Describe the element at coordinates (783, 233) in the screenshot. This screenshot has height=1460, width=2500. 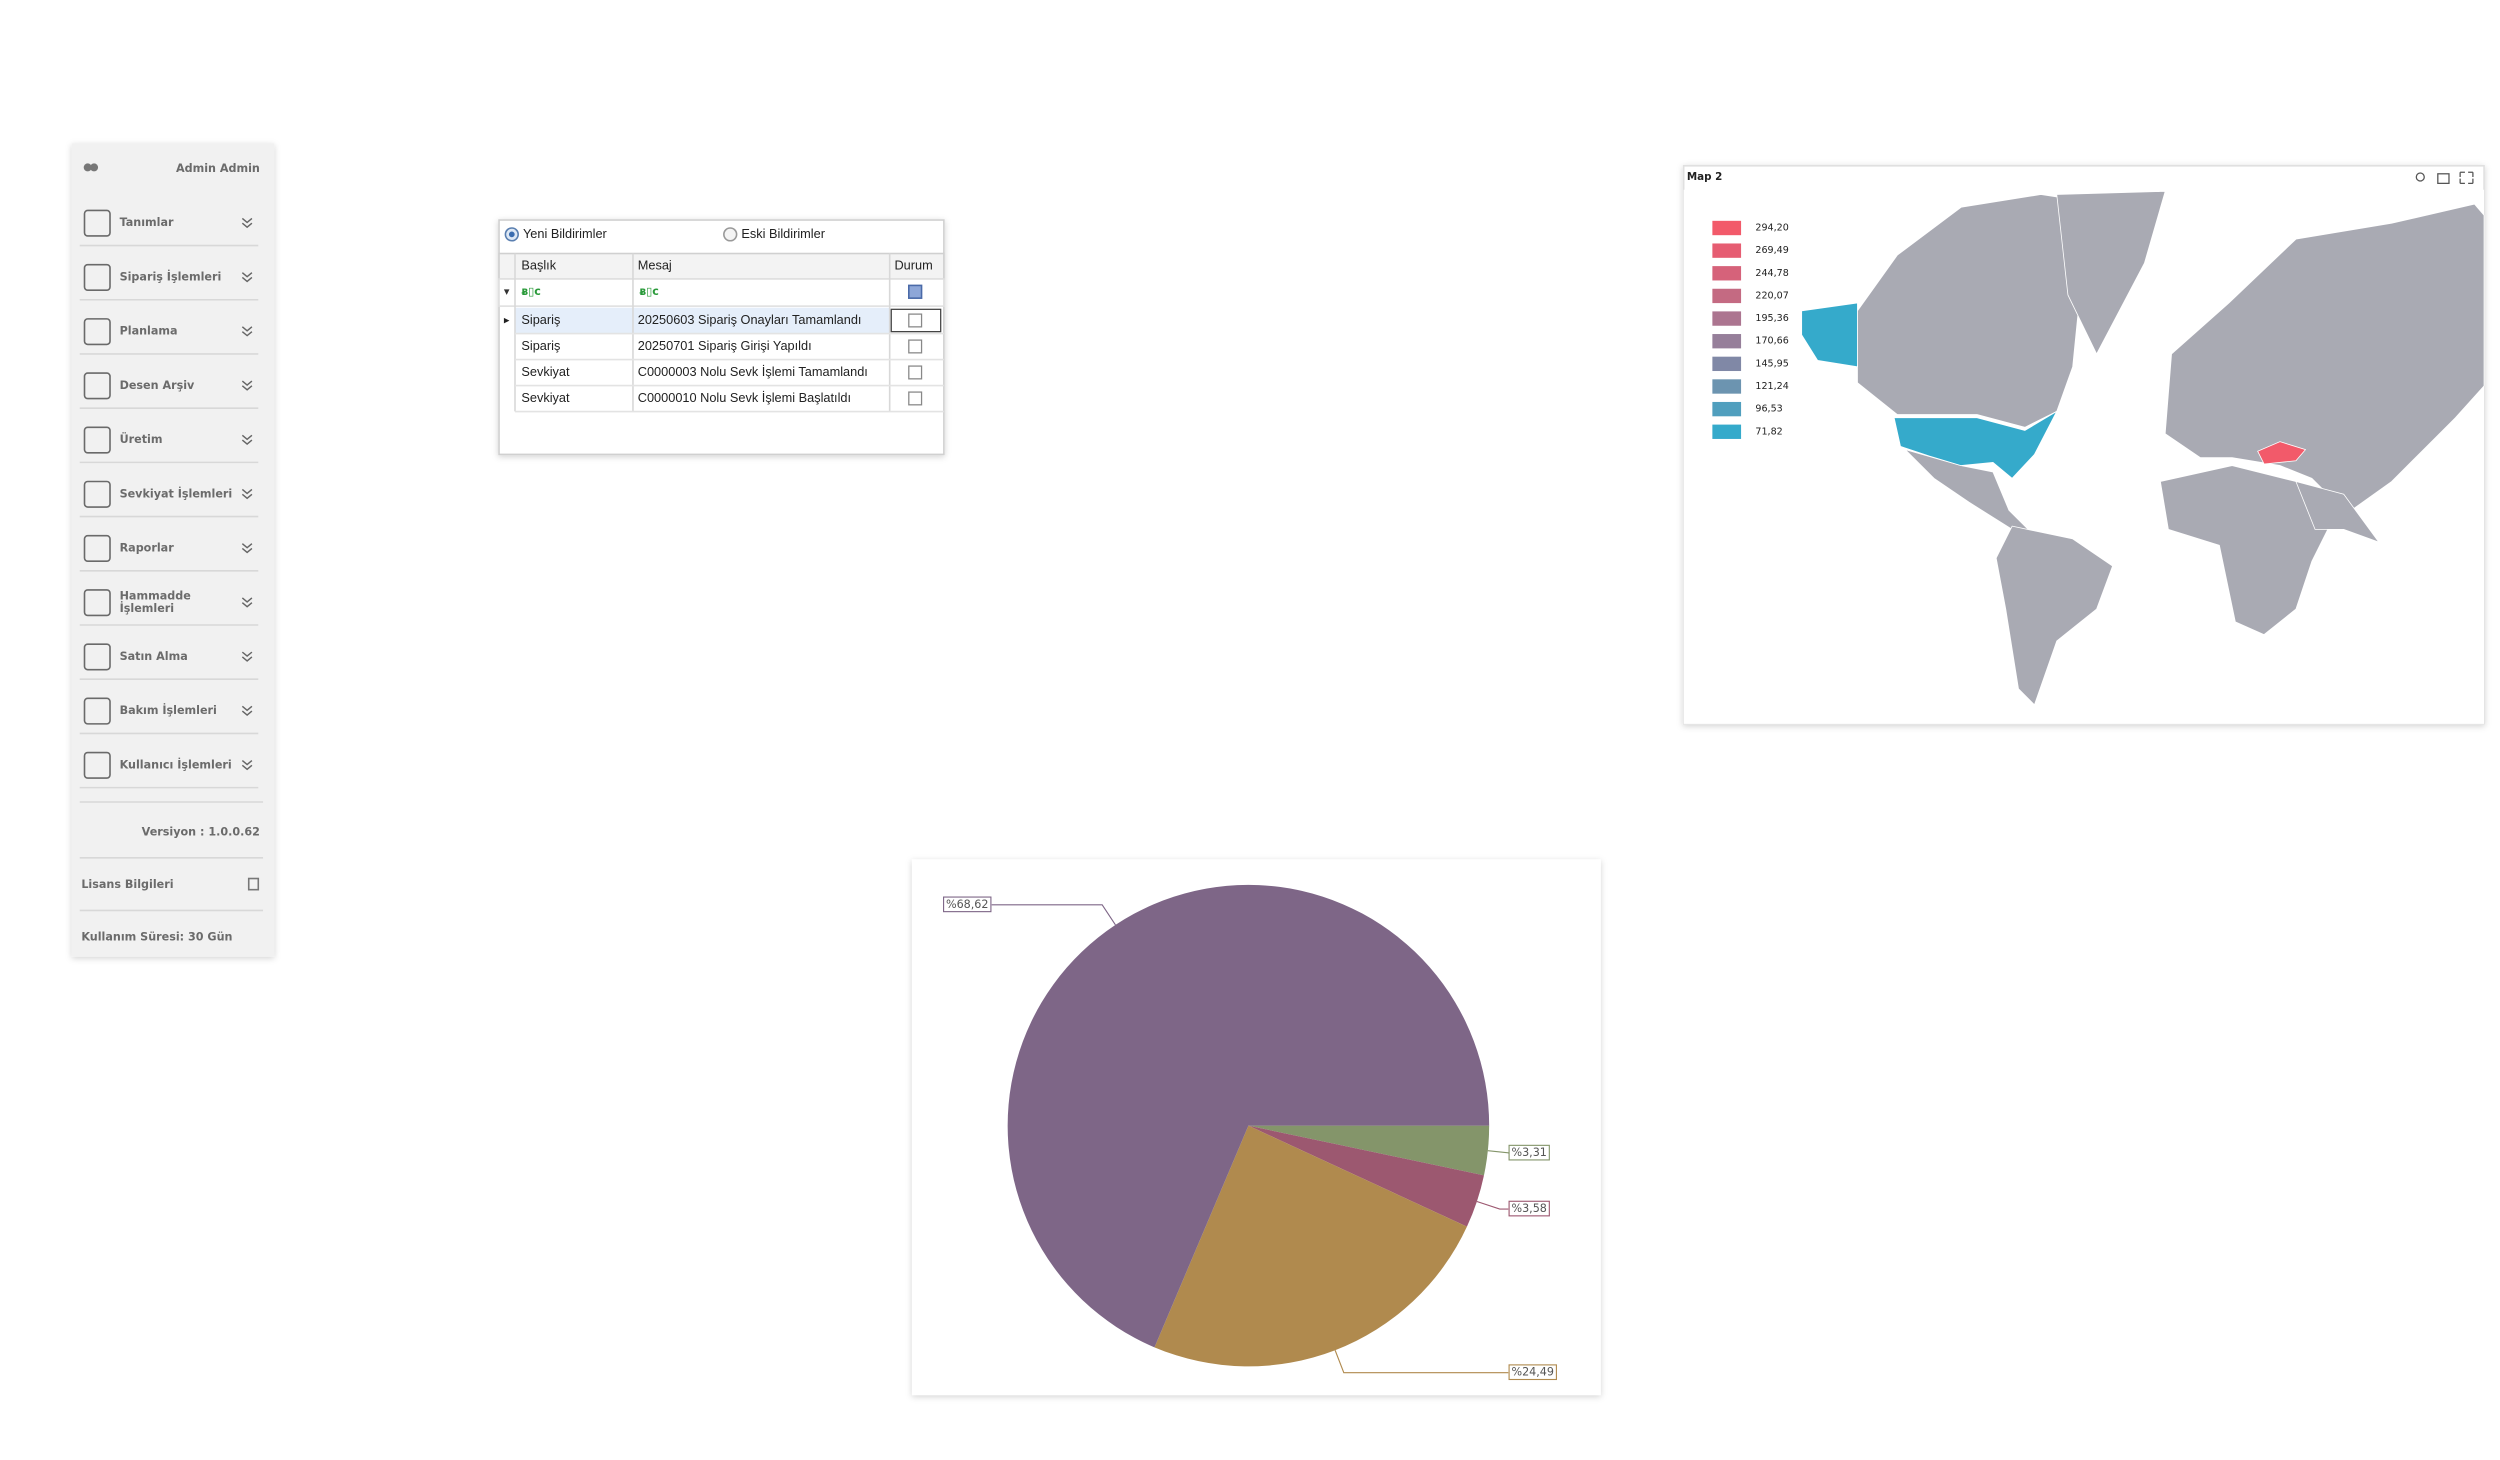
I see `tab-label: Eski Bildirimler` at that location.